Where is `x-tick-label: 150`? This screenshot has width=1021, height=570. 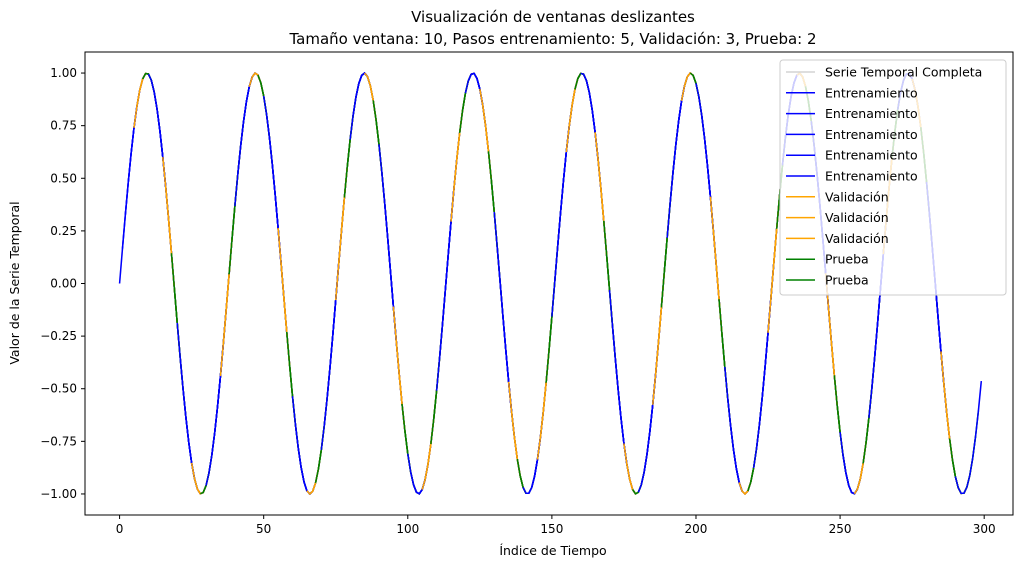 x-tick-label: 150 is located at coordinates (551, 529).